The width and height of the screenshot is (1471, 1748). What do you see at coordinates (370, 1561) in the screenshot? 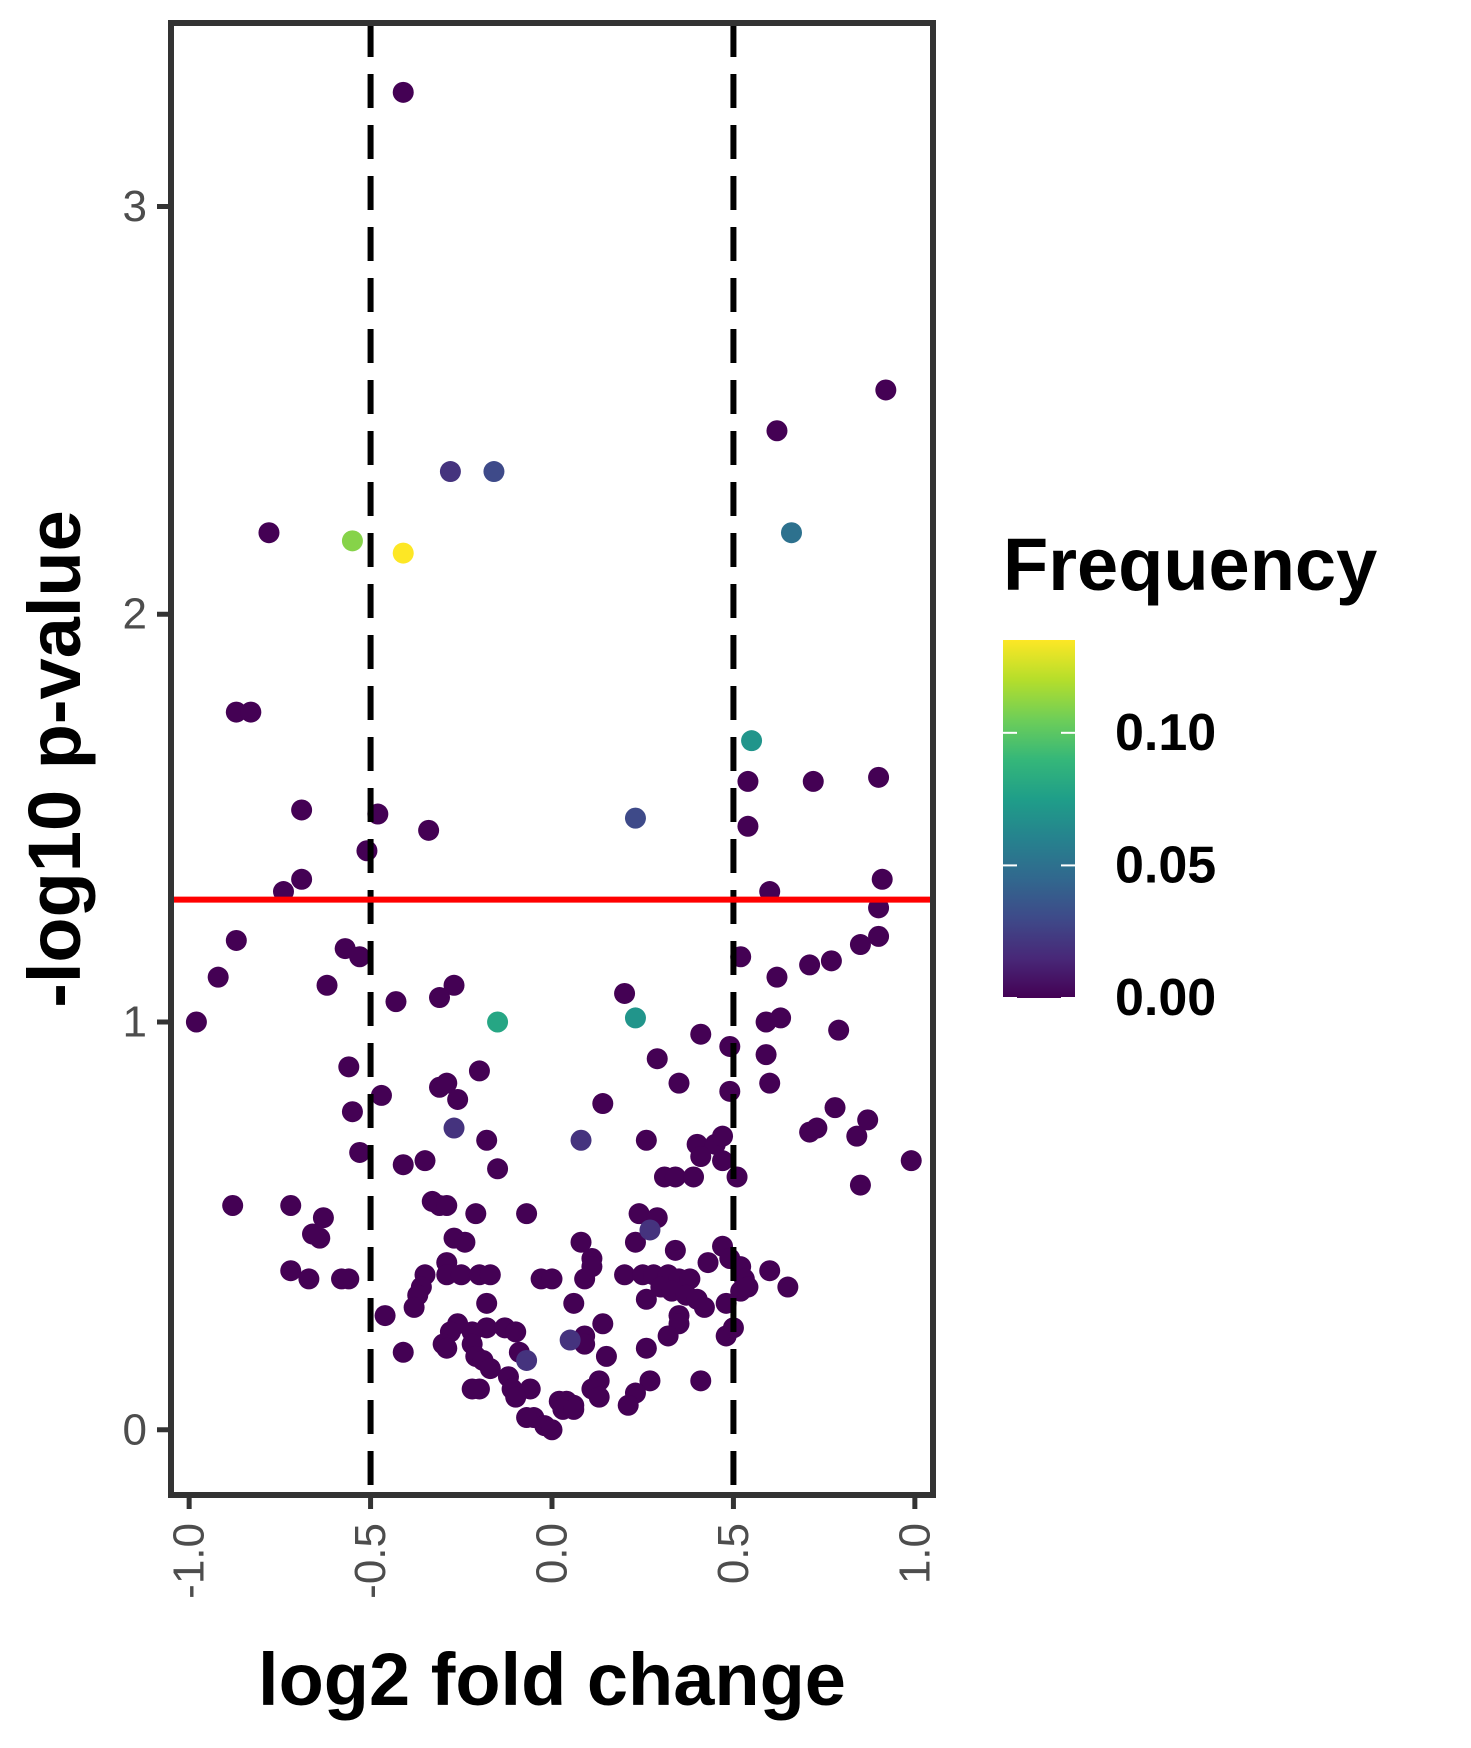
I see `x-tick-label: -0.5` at bounding box center [370, 1561].